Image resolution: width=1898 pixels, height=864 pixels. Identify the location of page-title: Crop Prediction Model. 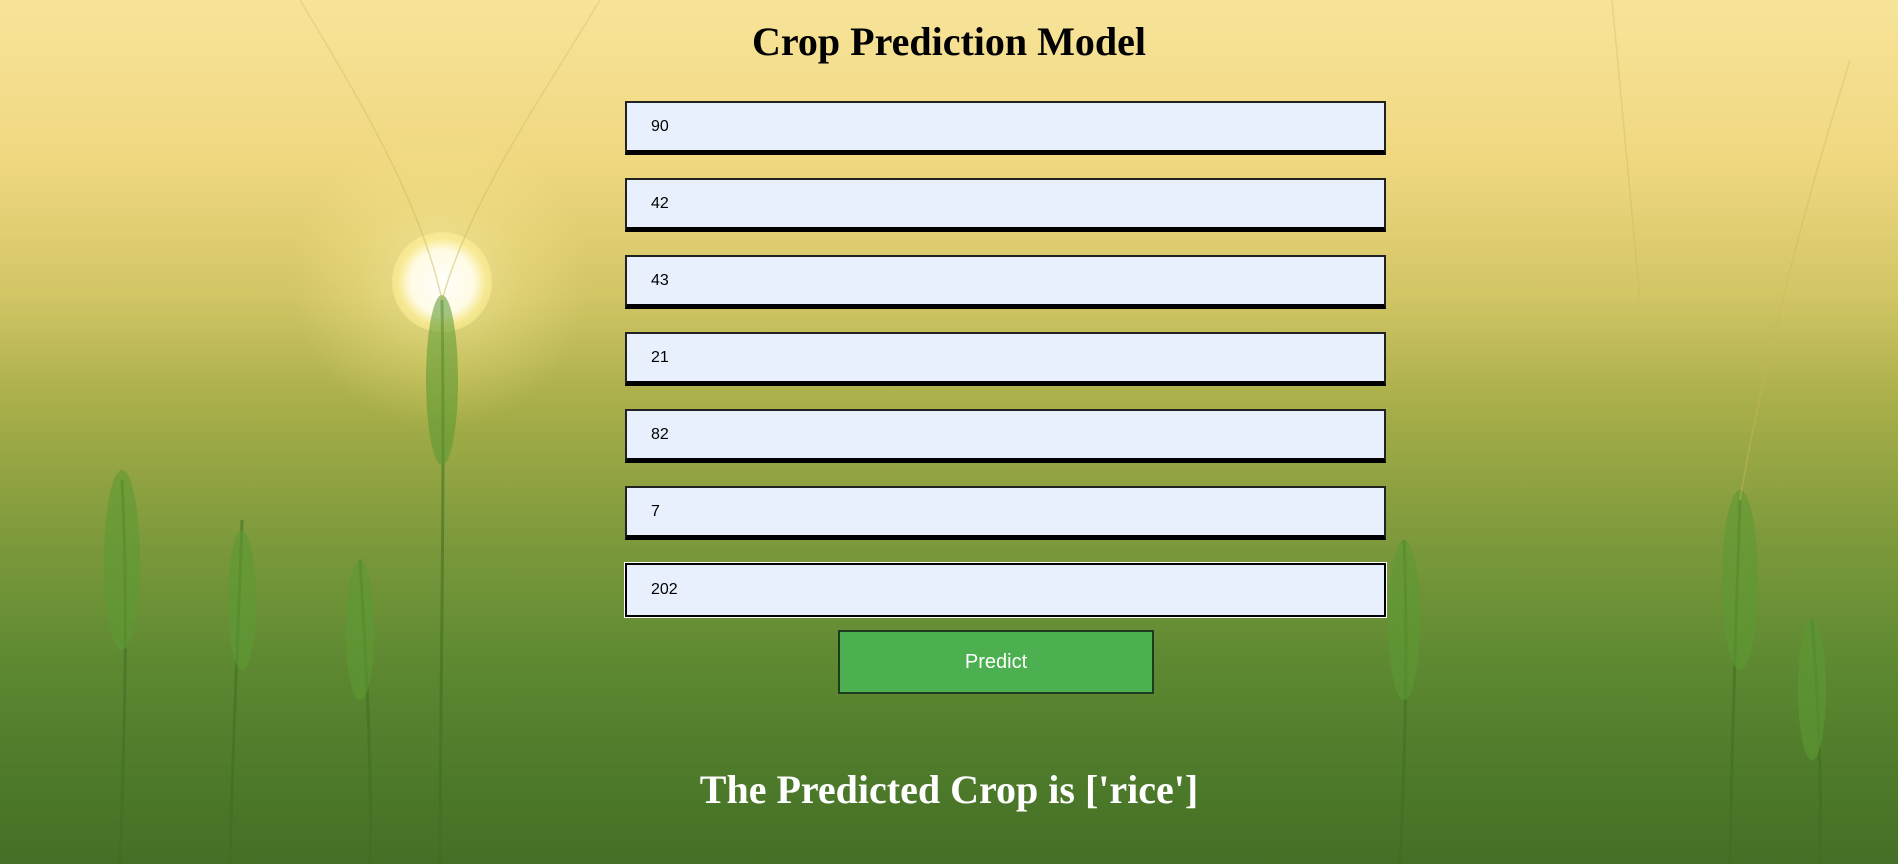
(949, 41).